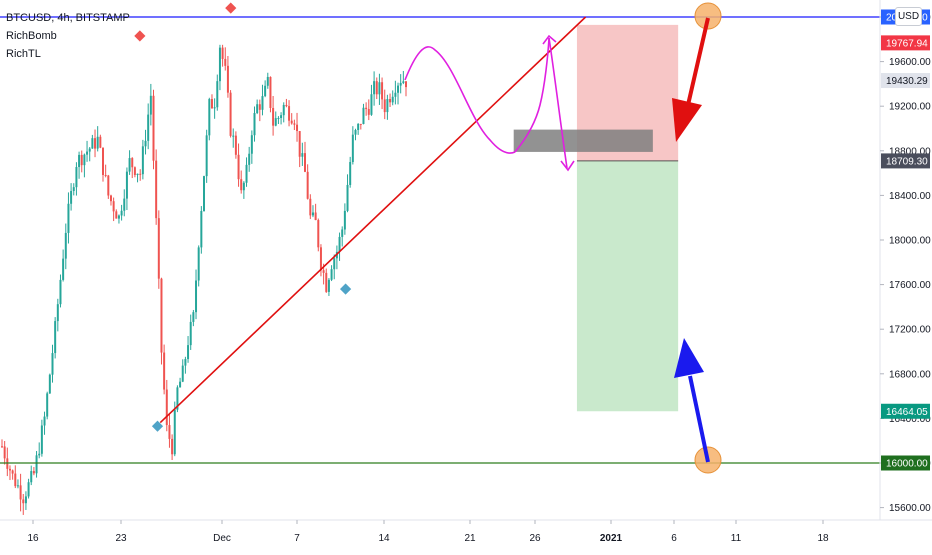 This screenshot has height=555, width=932. Describe the element at coordinates (31, 36) in the screenshot. I see `legend-indicator-richbomb: RichBomb` at that location.